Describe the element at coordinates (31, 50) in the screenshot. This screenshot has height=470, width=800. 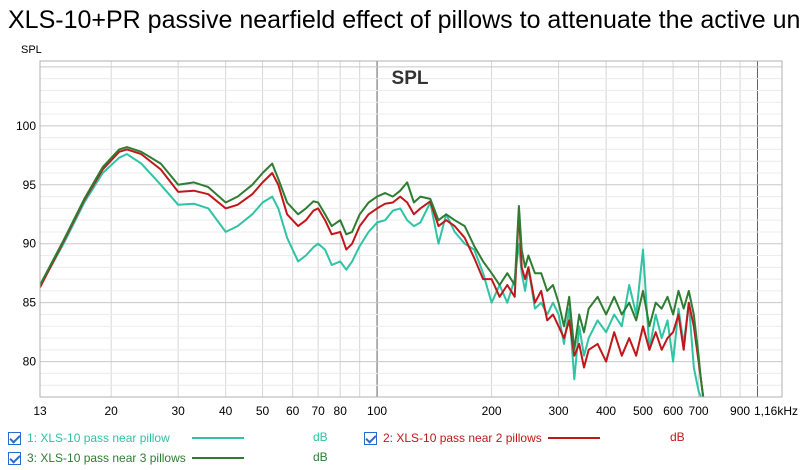
I see `y-axis-label: SPL` at that location.